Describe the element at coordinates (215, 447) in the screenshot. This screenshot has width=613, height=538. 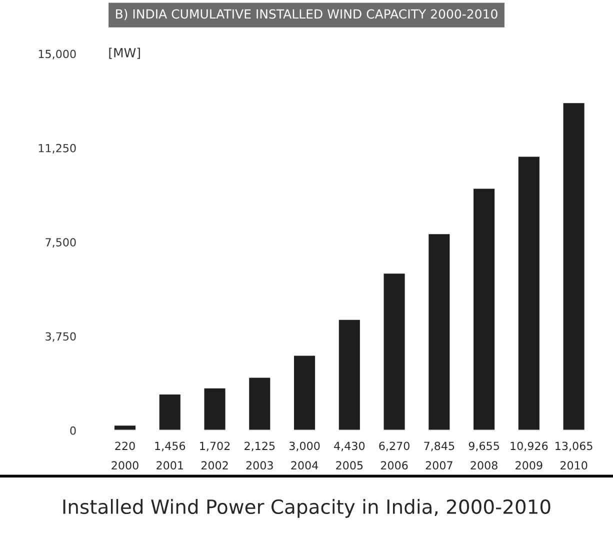
I see `data-label: 1,702` at that location.